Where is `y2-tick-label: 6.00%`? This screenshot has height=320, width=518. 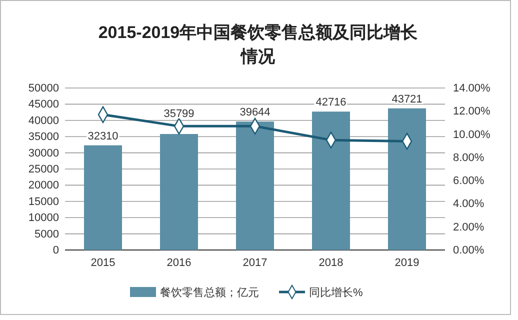 y2-tick-label: 6.00% is located at coordinates (468, 181).